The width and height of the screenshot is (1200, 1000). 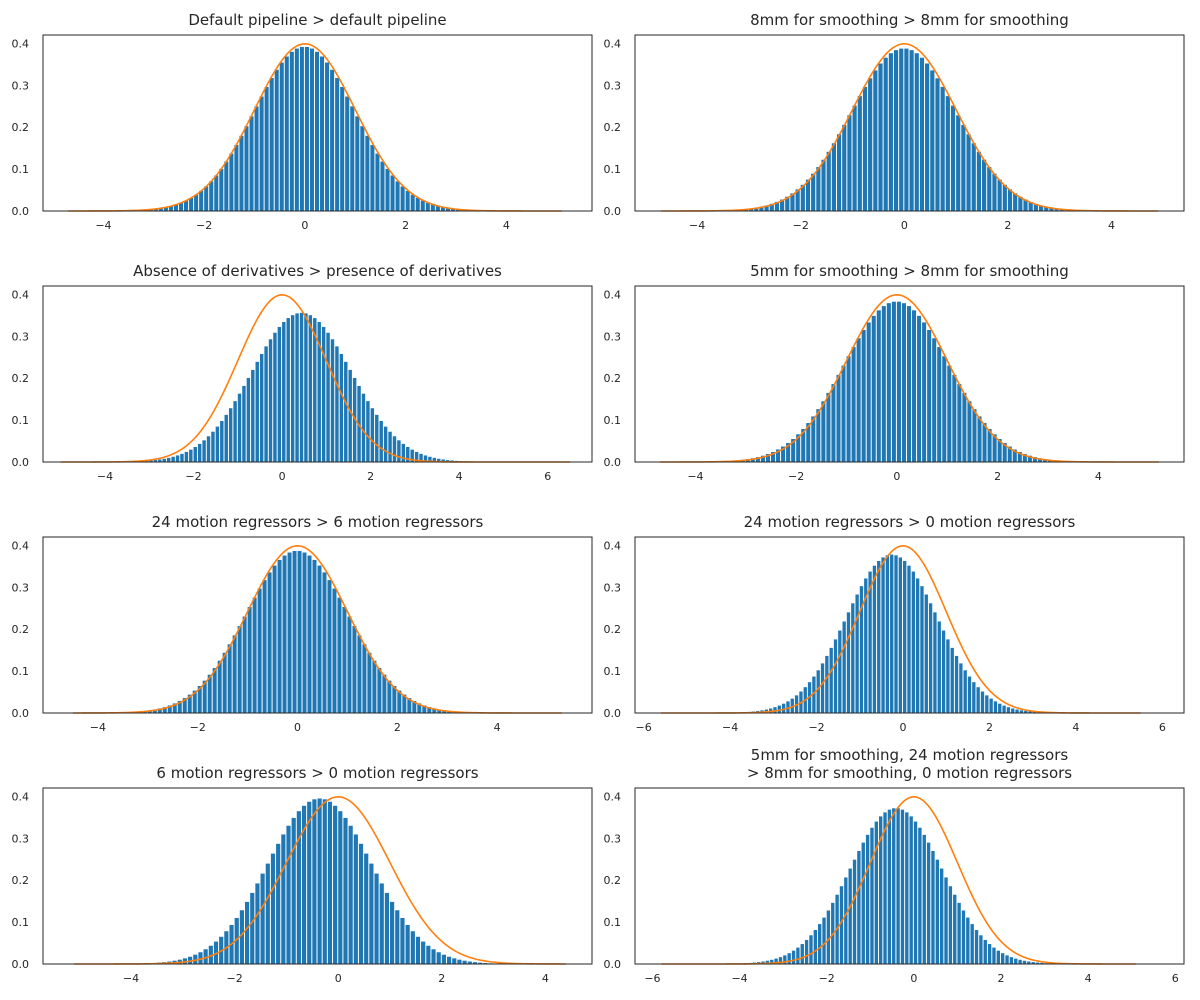 What do you see at coordinates (909, 20) in the screenshot?
I see `panel-title: 8mm for smoothing > 8mm for smoothing` at bounding box center [909, 20].